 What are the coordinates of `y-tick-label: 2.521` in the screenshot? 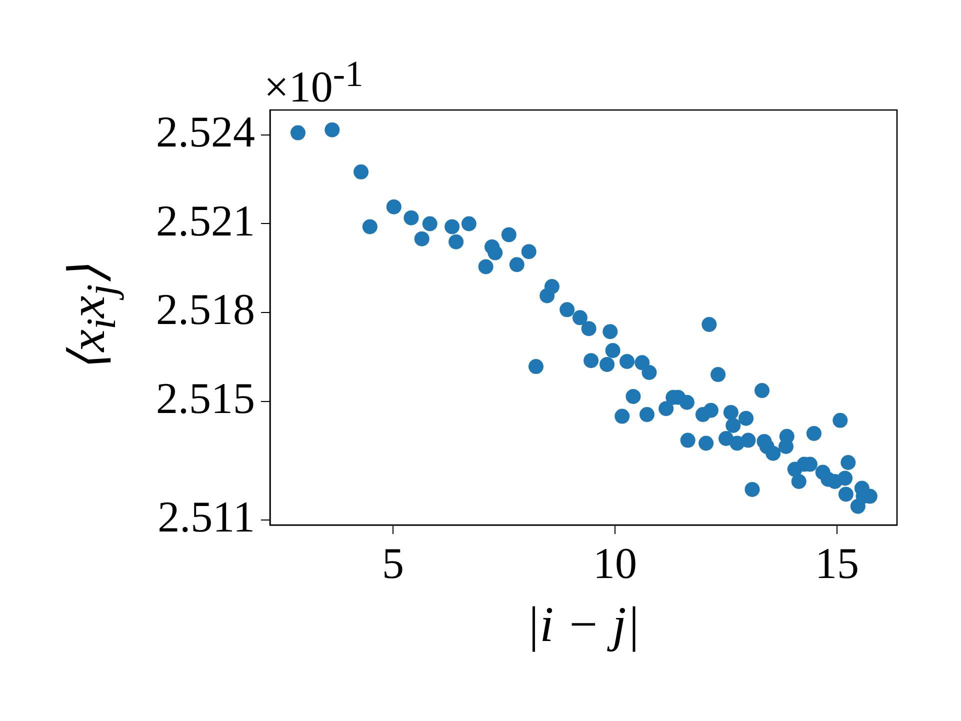 It's located at (205, 221).